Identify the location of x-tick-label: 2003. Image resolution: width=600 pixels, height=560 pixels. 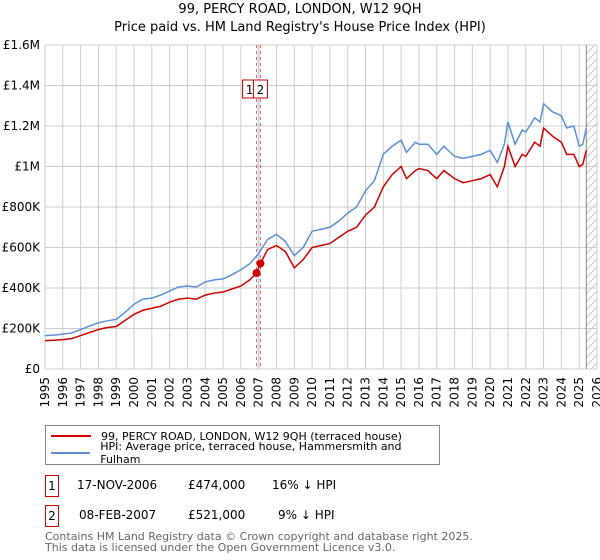
(187, 392).